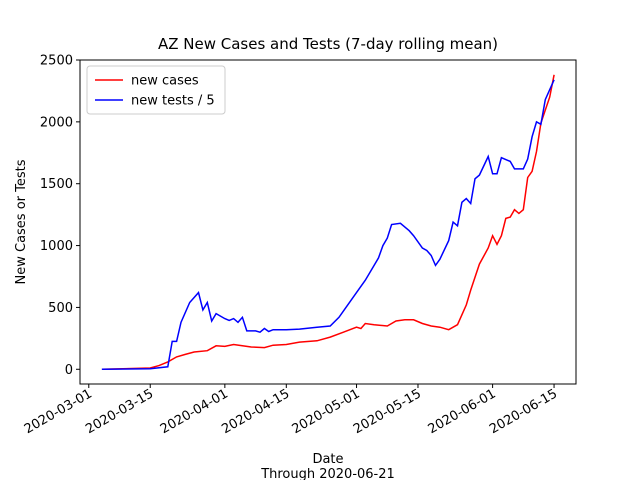 This screenshot has width=640, height=480. I want to click on x-tick-label: 2020-05-15, so click(387, 411).